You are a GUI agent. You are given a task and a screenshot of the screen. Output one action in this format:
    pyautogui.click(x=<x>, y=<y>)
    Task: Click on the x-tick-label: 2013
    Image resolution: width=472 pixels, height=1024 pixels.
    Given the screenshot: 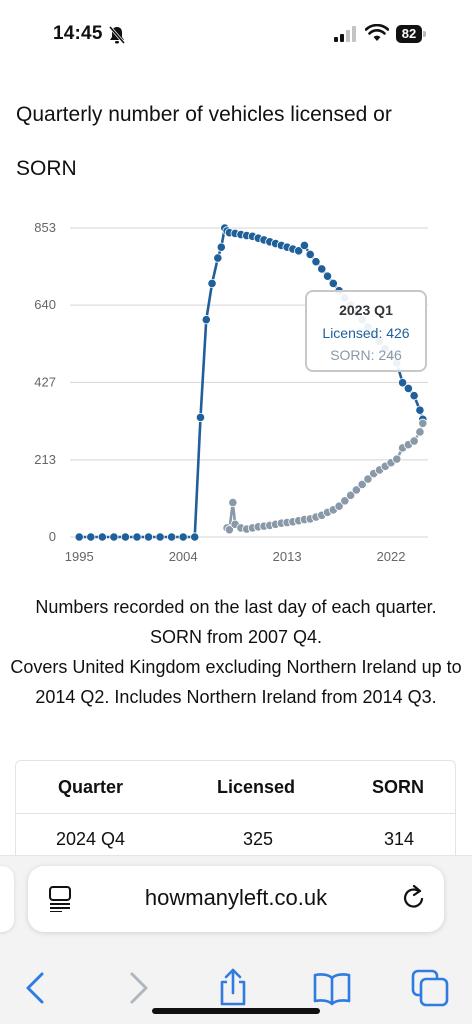 What is the action you would take?
    pyautogui.click(x=287, y=556)
    